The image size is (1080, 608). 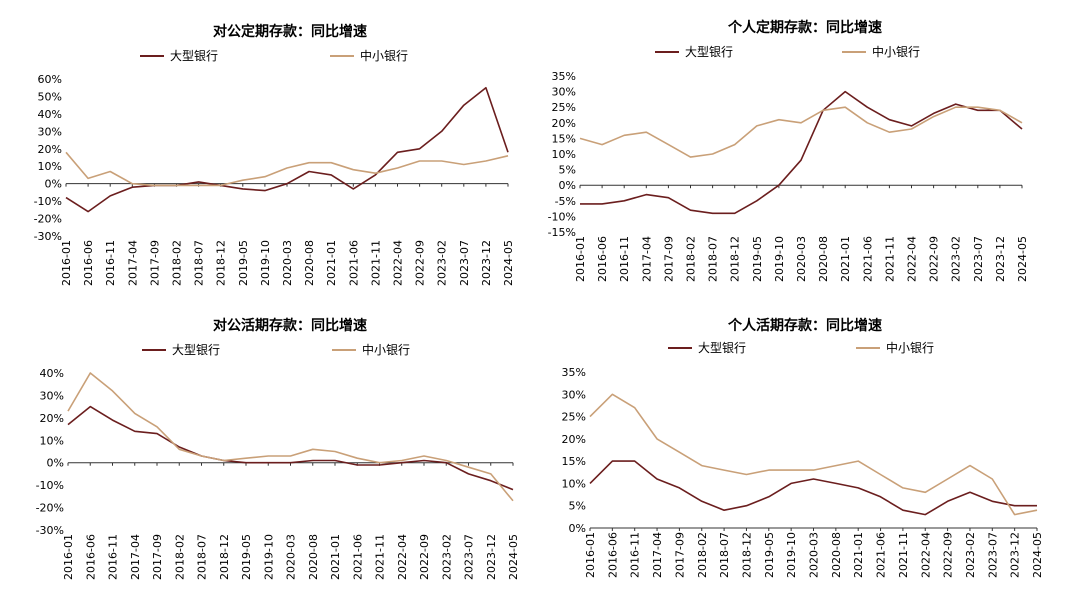 What do you see at coordinates (290, 325) in the screenshot?
I see `chart-title: 对公活期存款：同比增速` at bounding box center [290, 325].